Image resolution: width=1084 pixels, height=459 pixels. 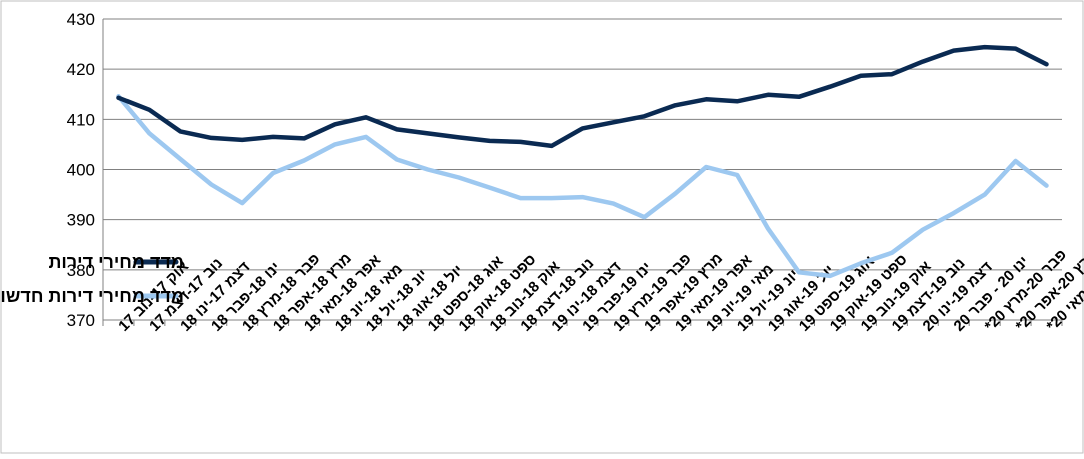 I want to click on legend: מדד מחירי דירות מדד מחירי דירות חדשות, so click(x=92, y=279).